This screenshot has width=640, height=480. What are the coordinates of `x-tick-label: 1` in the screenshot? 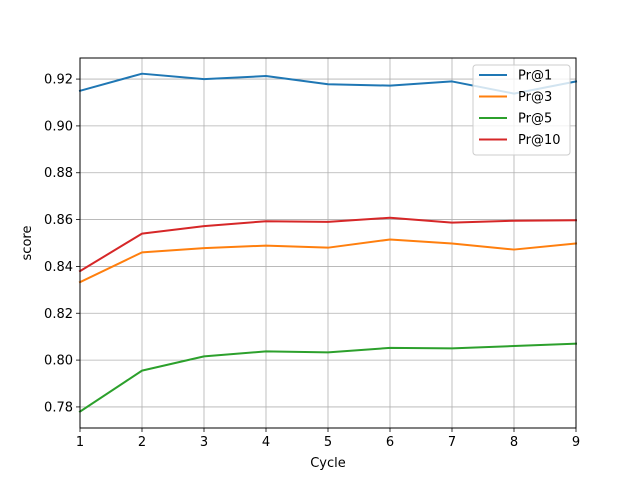 It's located at (80, 442).